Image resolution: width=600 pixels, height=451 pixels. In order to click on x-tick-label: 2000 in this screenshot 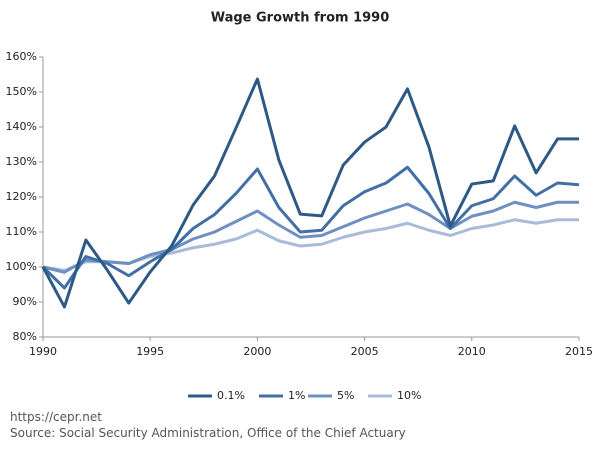, I will do `click(257, 351)`.